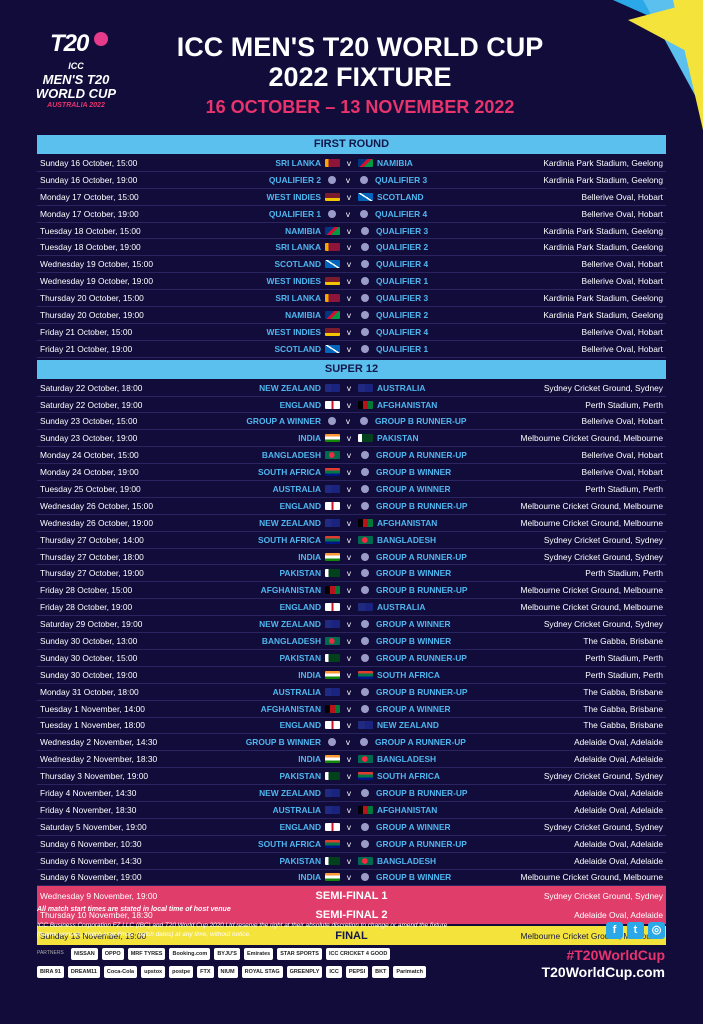 The height and width of the screenshot is (1024, 703). I want to click on home-team: BANGLADESH, so click(291, 455).